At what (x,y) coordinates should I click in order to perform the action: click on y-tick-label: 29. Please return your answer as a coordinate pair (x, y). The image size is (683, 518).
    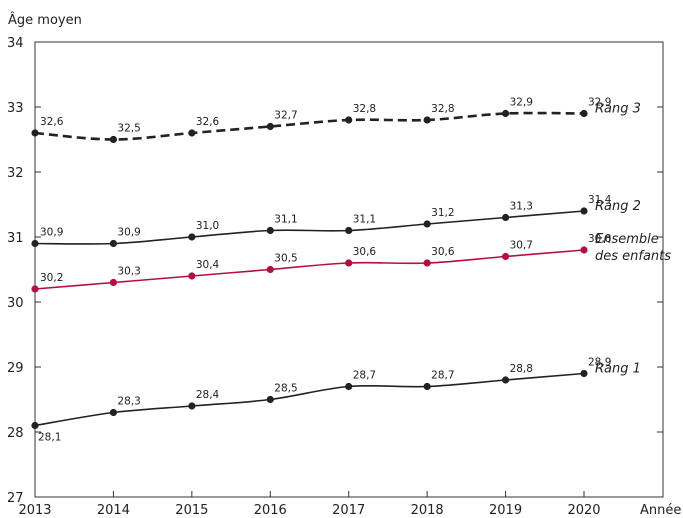
    Looking at the image, I should click on (15, 368).